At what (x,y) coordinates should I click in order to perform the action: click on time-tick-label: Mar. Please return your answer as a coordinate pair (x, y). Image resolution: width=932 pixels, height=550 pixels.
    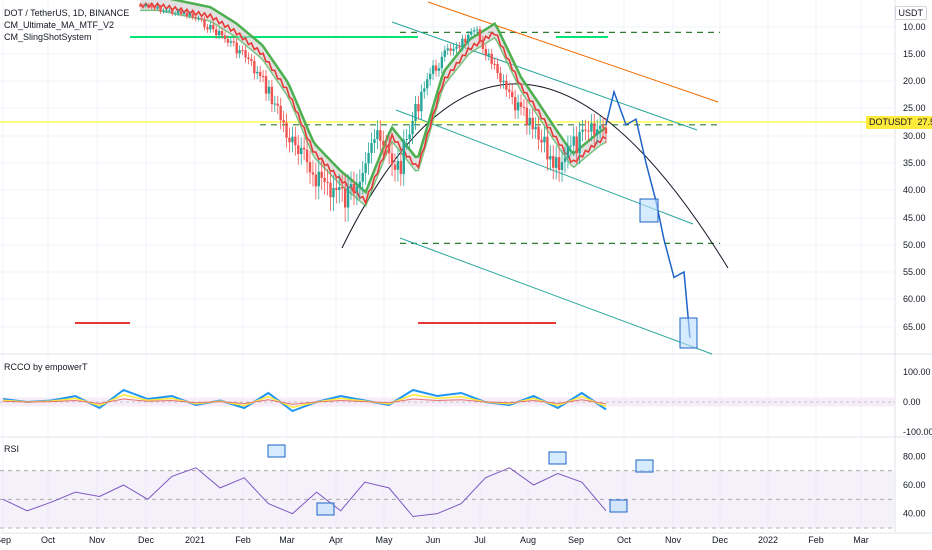
    Looking at the image, I should click on (861, 540).